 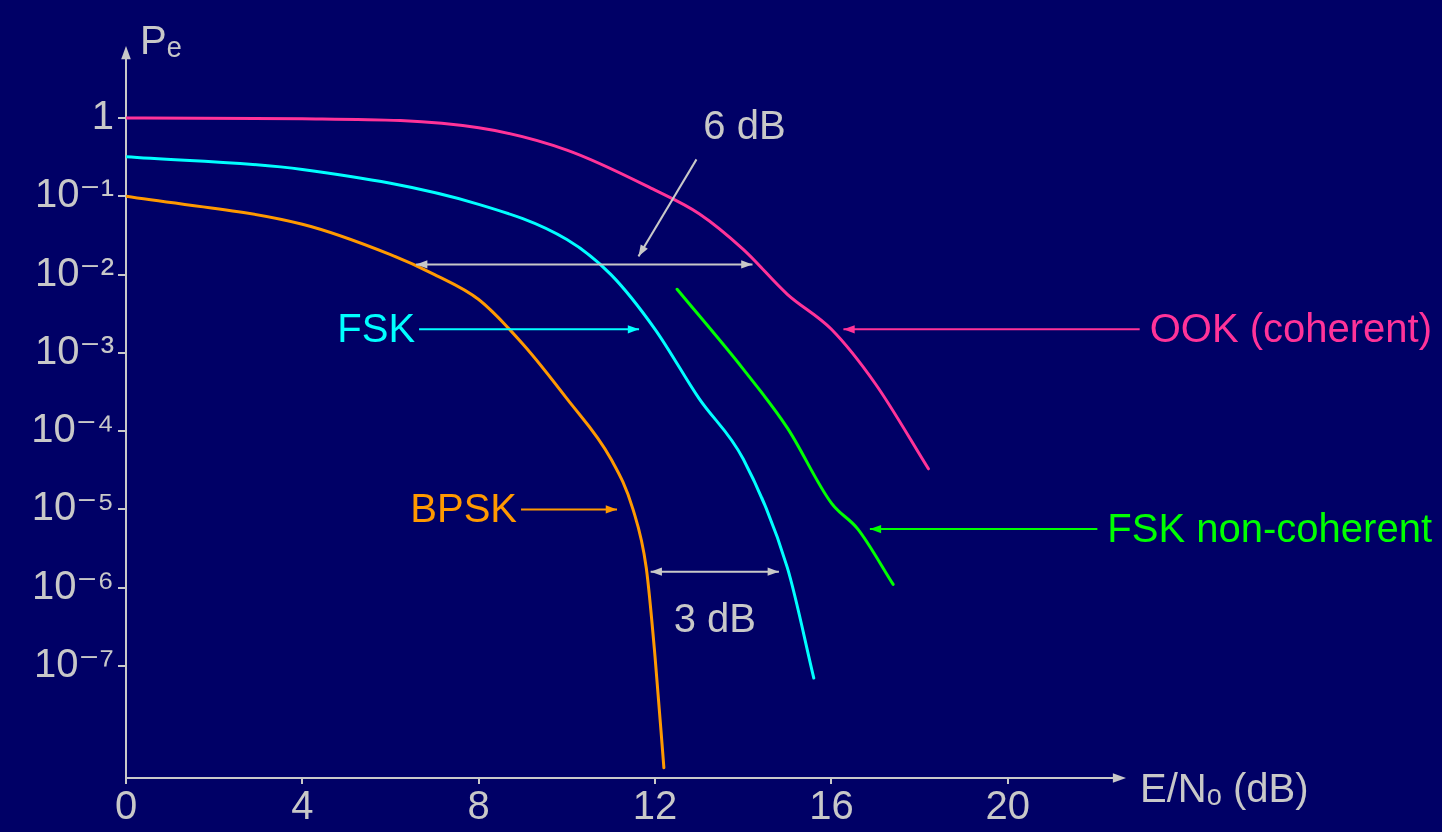 I want to click on y-tick-label: 10⁻⁵, so click(x=72, y=506).